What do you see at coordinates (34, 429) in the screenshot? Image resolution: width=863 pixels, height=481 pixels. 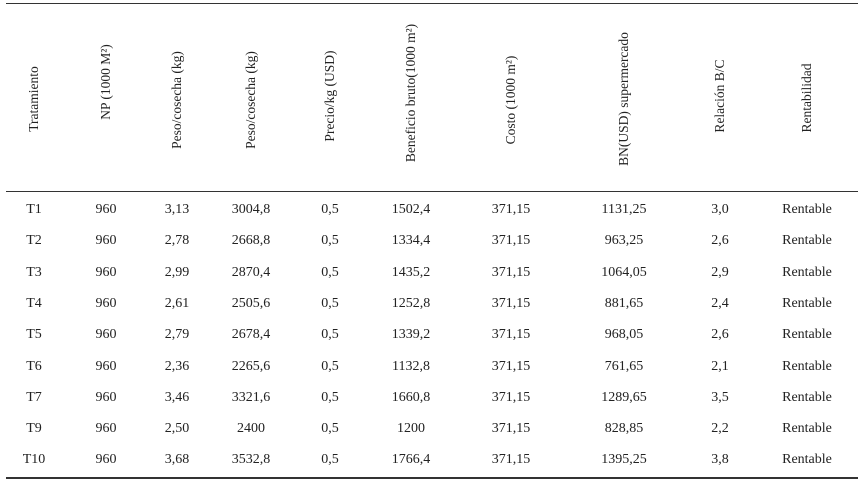 I see `cell-tratamiento: T9` at bounding box center [34, 429].